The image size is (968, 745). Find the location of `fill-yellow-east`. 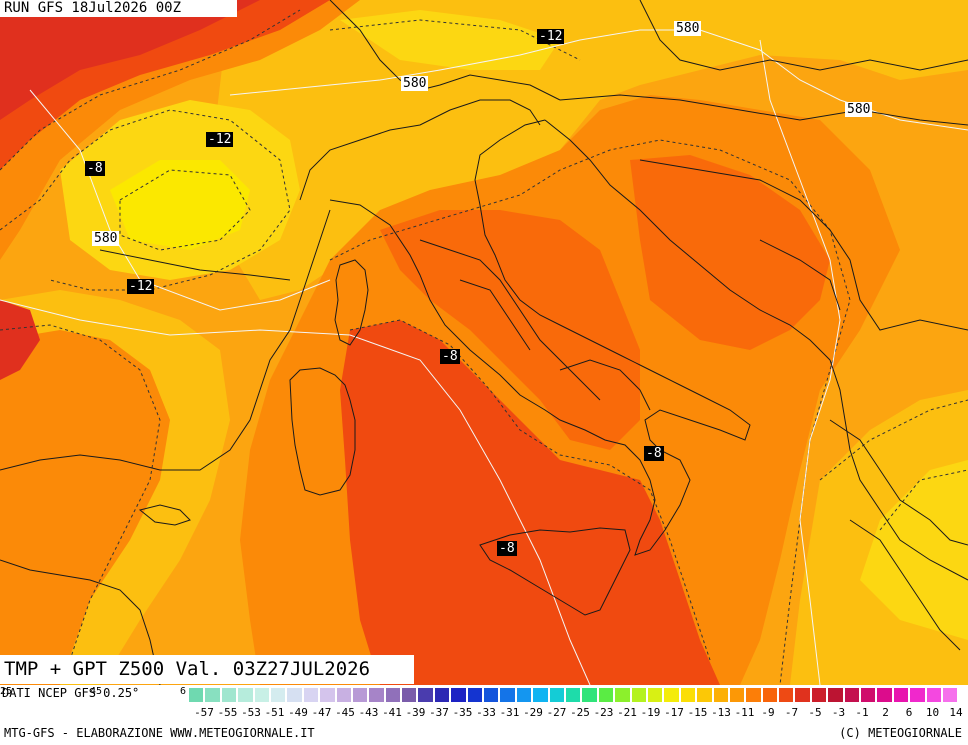

fill-yellow-east is located at coordinates (914, 550).